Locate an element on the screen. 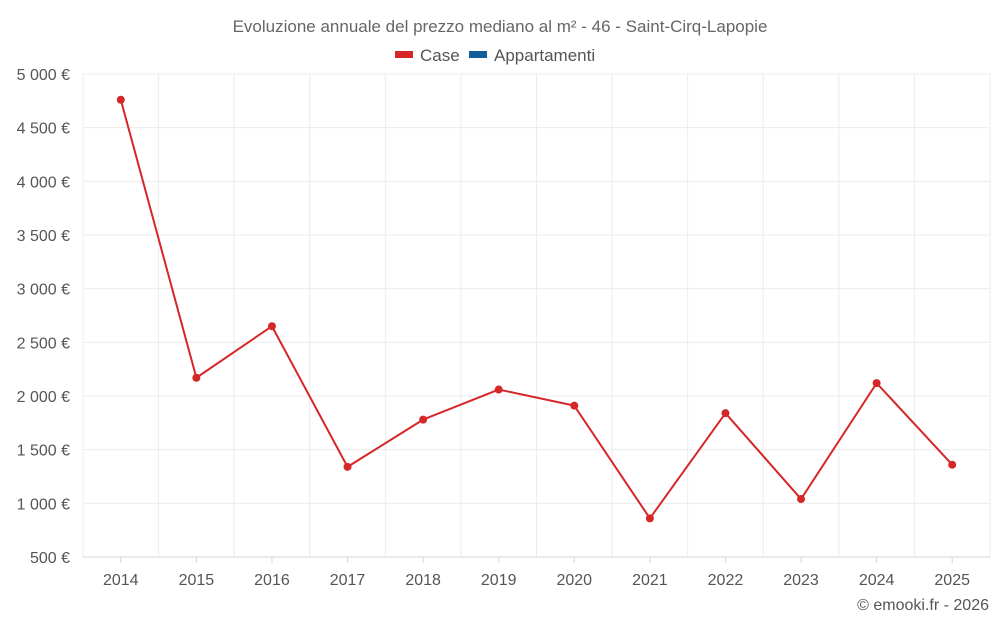 The image size is (1000, 625). x-tick-label: 2016 is located at coordinates (272, 580).